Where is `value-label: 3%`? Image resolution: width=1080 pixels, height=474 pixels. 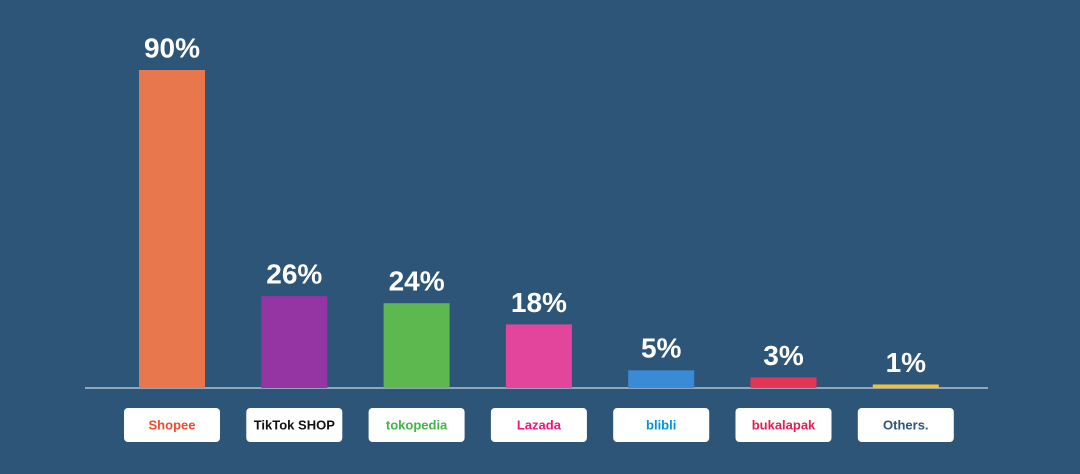
value-label: 3% is located at coordinates (783, 355).